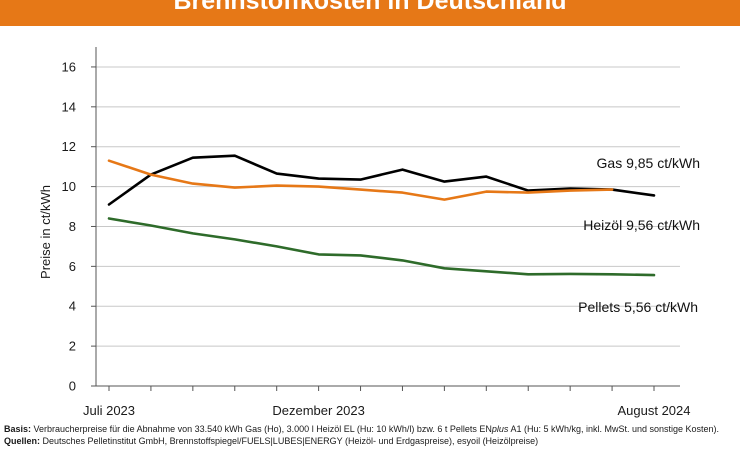  I want to click on x-tick-label: Juli 2023, so click(109, 410).